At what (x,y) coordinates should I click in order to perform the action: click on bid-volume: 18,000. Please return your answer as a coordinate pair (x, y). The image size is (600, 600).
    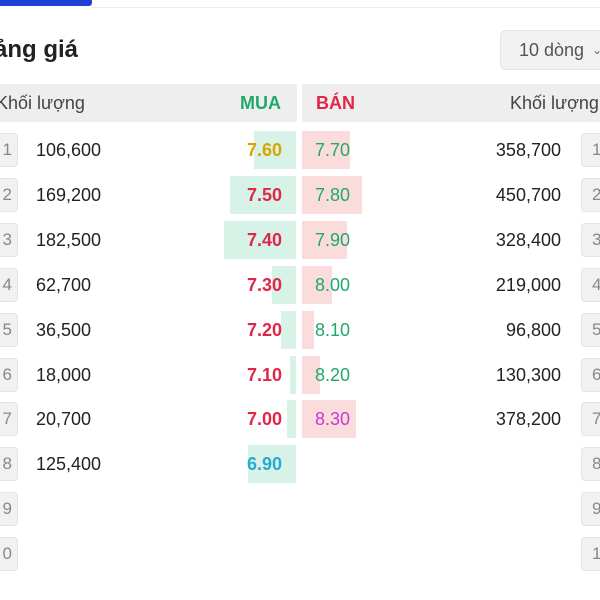
    Looking at the image, I should click on (64, 374).